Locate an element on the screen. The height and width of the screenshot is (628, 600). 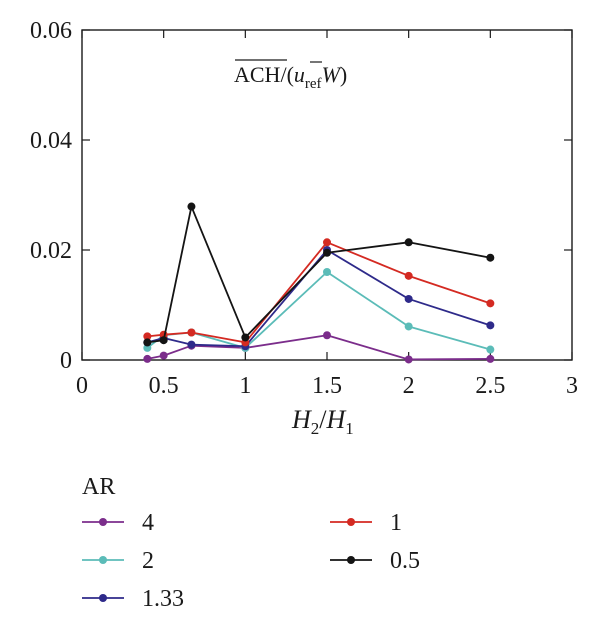
legend-title: AR is located at coordinates (98, 487).